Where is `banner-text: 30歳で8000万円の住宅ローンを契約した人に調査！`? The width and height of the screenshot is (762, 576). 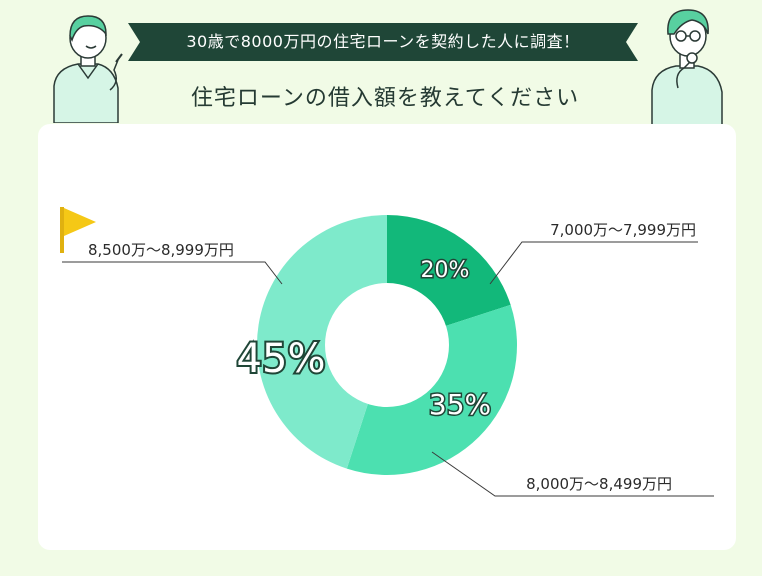
banner-text: 30歳で8000万円の住宅ローンを契約した人に調査！ is located at coordinates (383, 41).